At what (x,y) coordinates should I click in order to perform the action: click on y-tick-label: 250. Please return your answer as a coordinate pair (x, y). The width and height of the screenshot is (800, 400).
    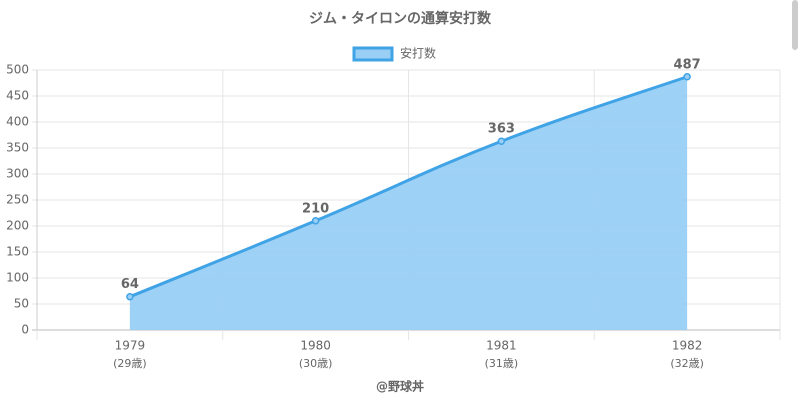
    Looking at the image, I should click on (17, 200).